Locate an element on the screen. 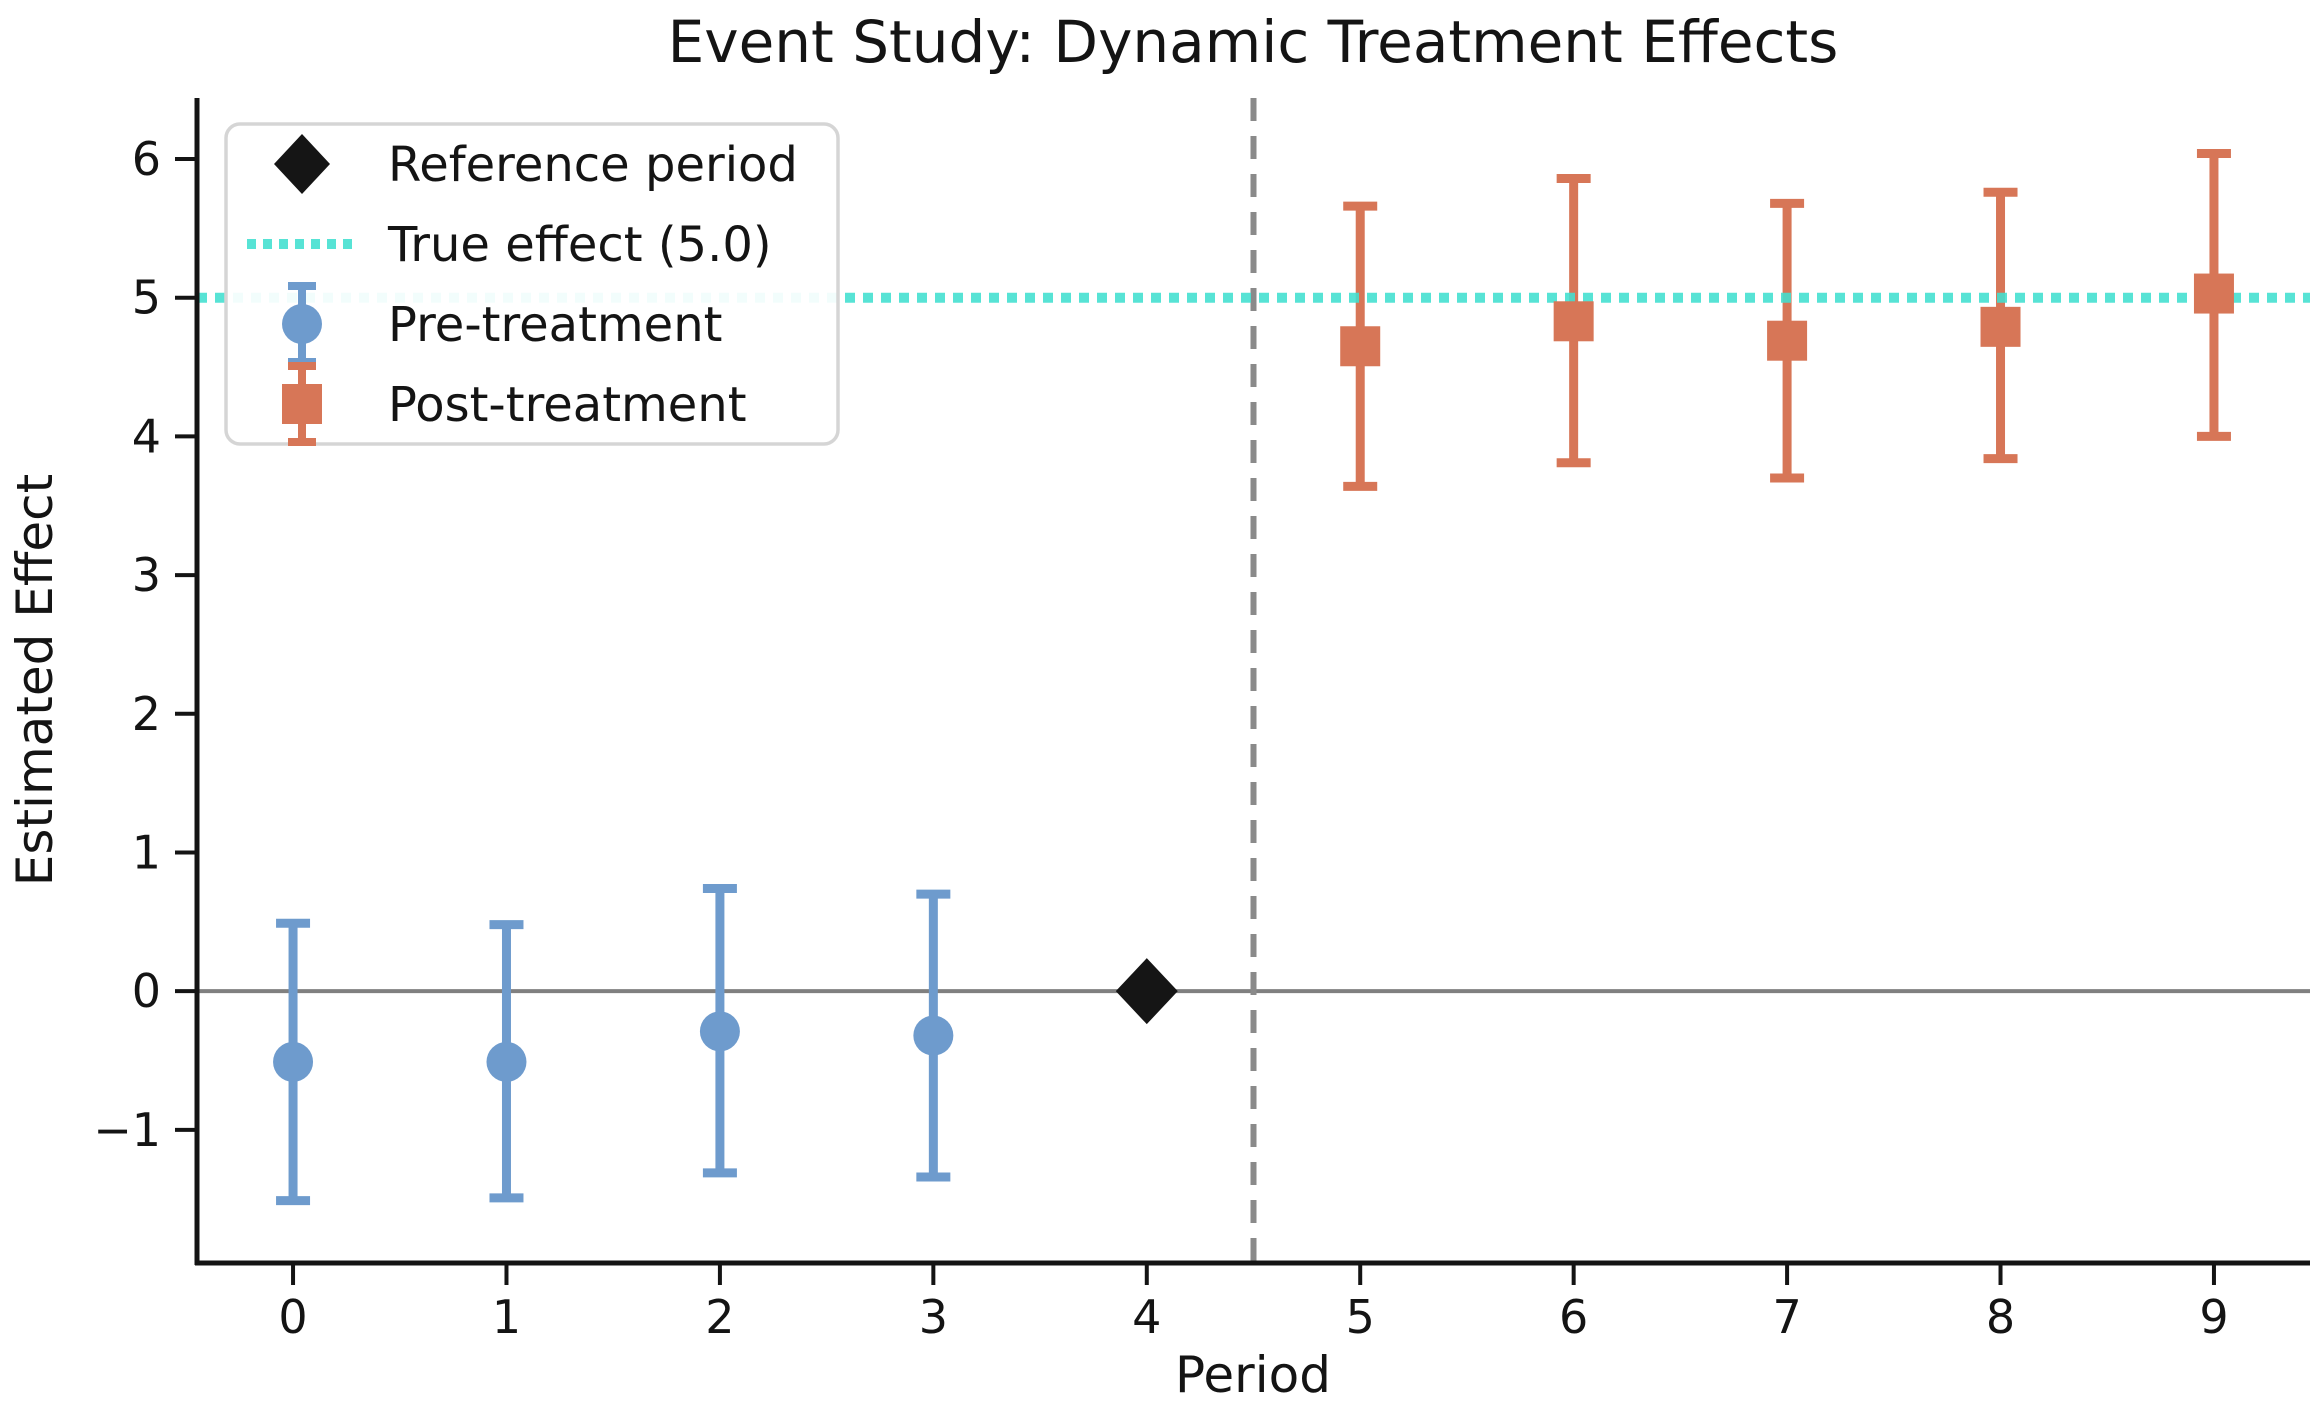 The width and height of the screenshot is (2319, 1427). x-tick-label: 8 is located at coordinates (2000, 1317).